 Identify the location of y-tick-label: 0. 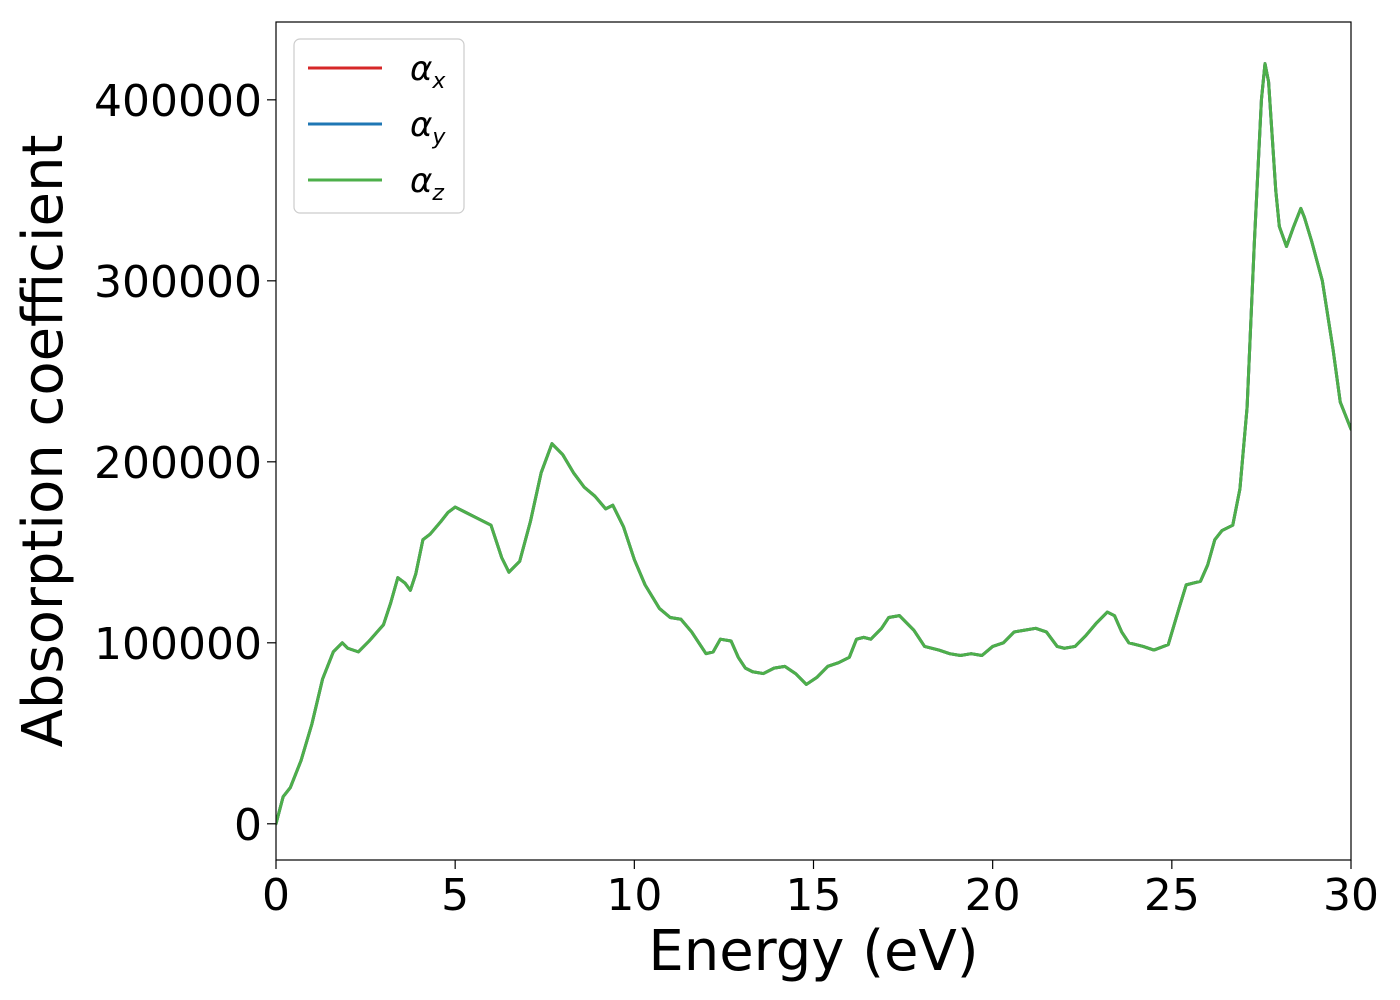
(248, 825).